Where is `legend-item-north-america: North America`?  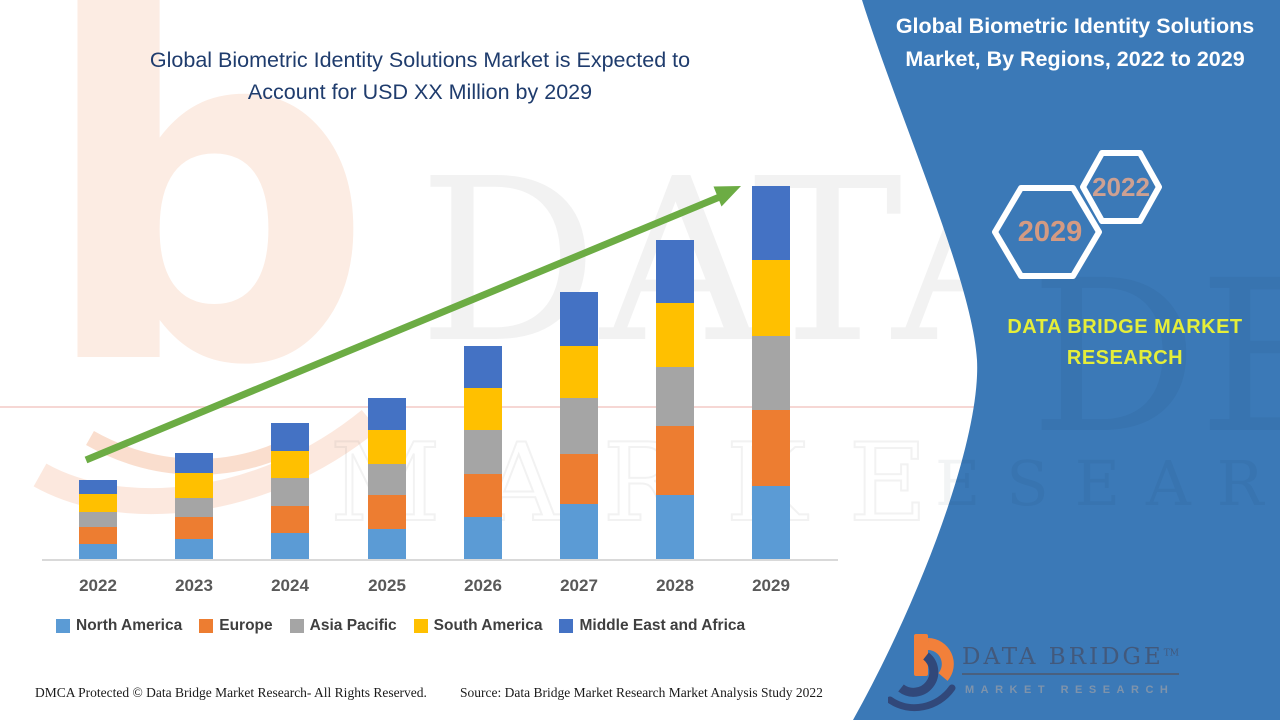
legend-item-north-america: North America is located at coordinates (119, 626).